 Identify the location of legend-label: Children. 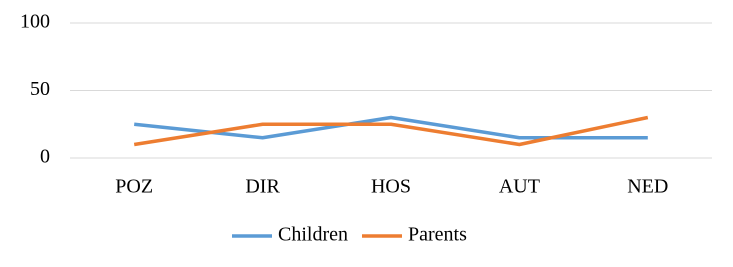
(313, 235).